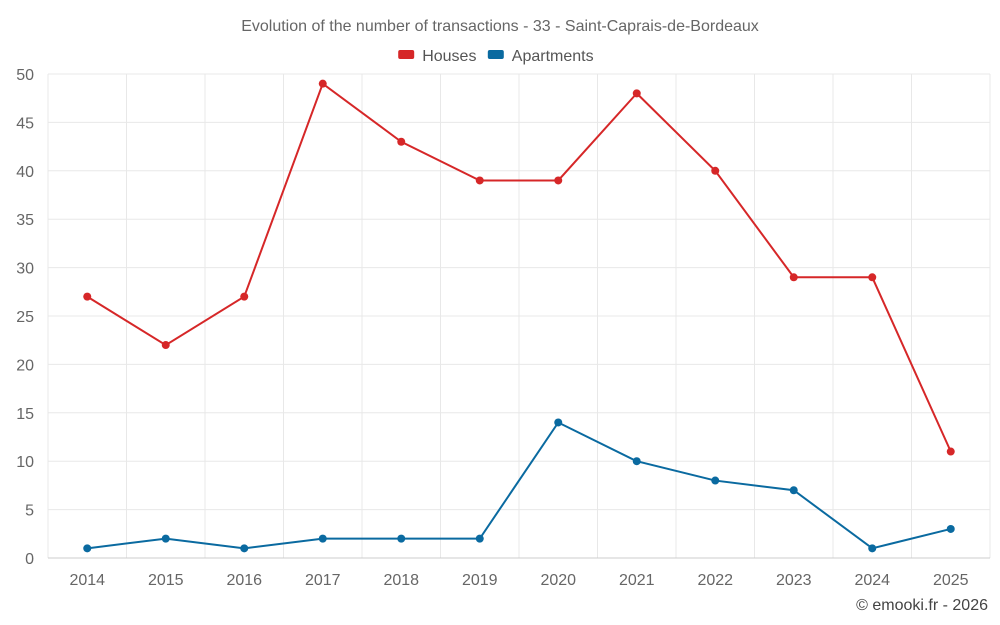 Image resolution: width=1000 pixels, height=625 pixels. What do you see at coordinates (715, 580) in the screenshot?
I see `x-tick-label: 2022` at bounding box center [715, 580].